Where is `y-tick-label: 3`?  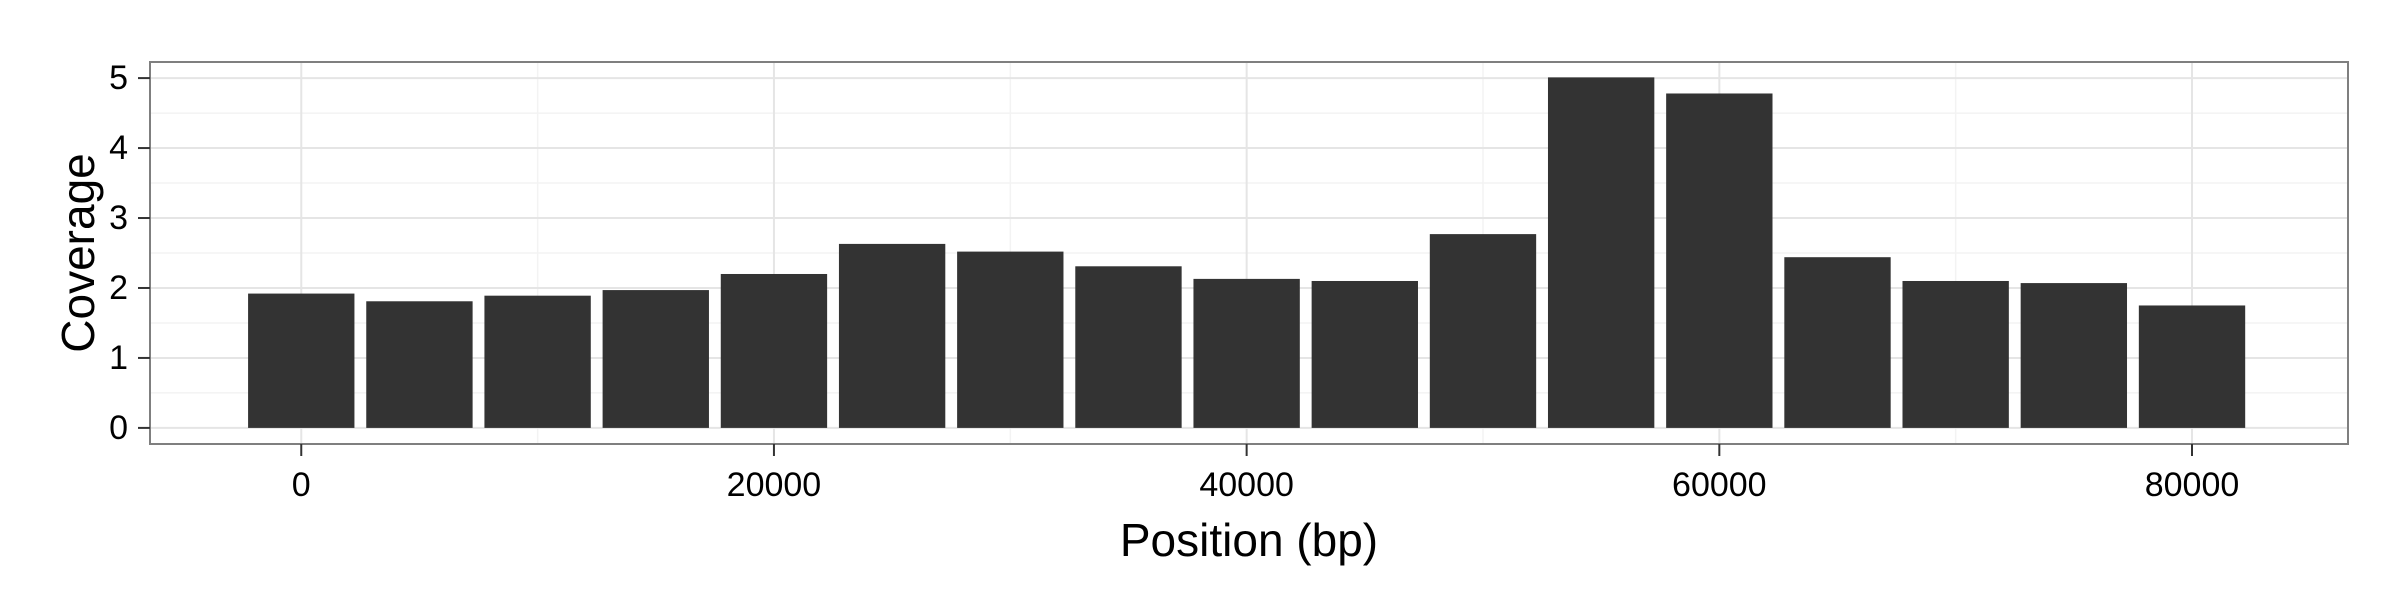
y-tick-label: 3 is located at coordinates (118, 218).